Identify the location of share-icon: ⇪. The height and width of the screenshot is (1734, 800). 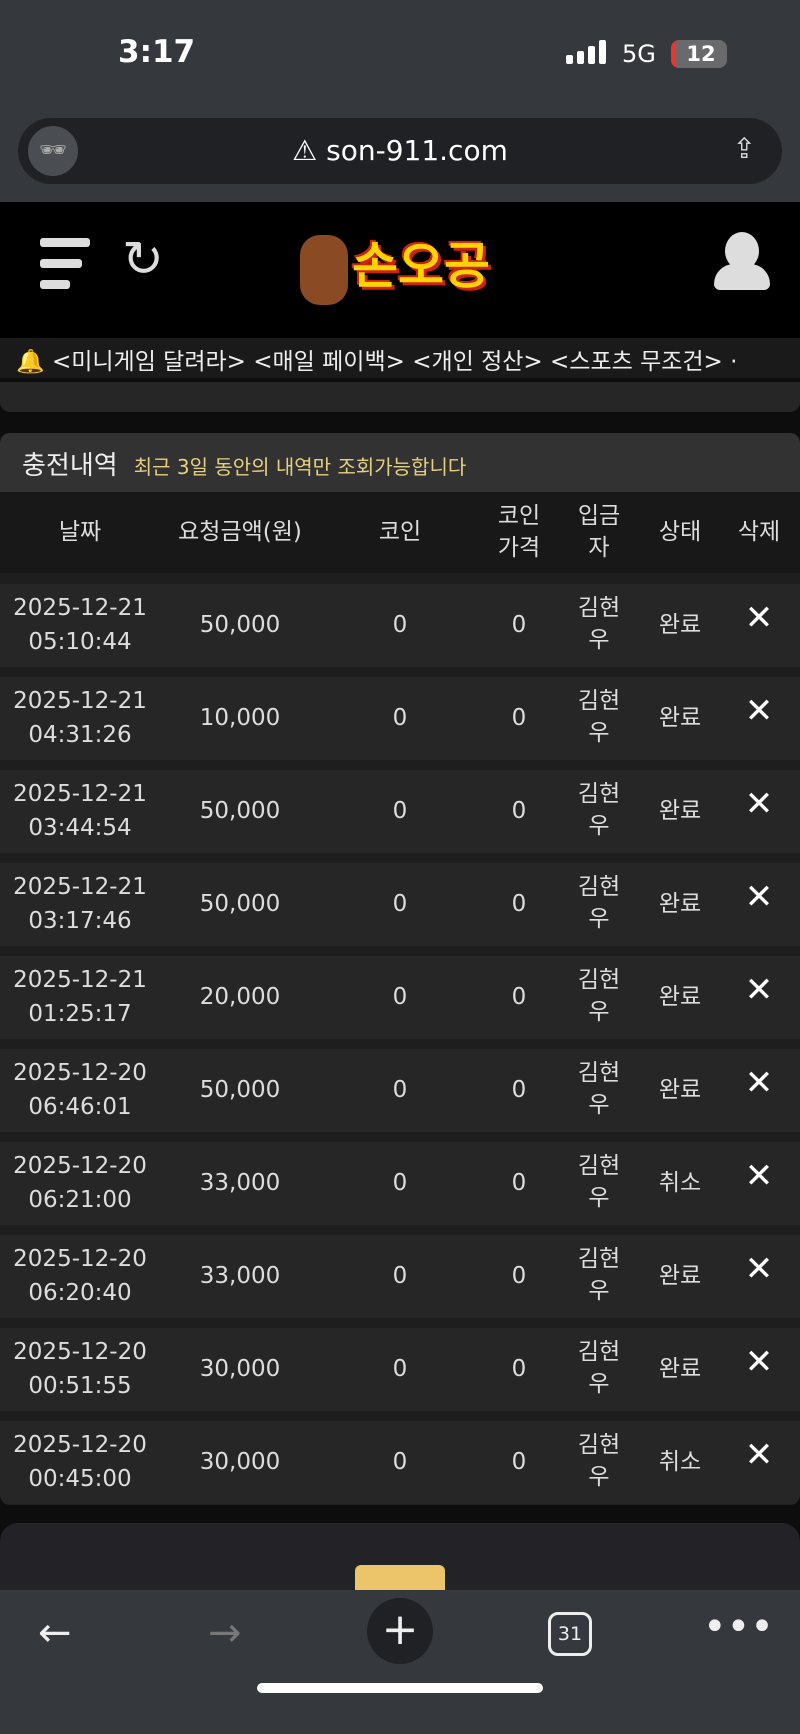
(744, 148).